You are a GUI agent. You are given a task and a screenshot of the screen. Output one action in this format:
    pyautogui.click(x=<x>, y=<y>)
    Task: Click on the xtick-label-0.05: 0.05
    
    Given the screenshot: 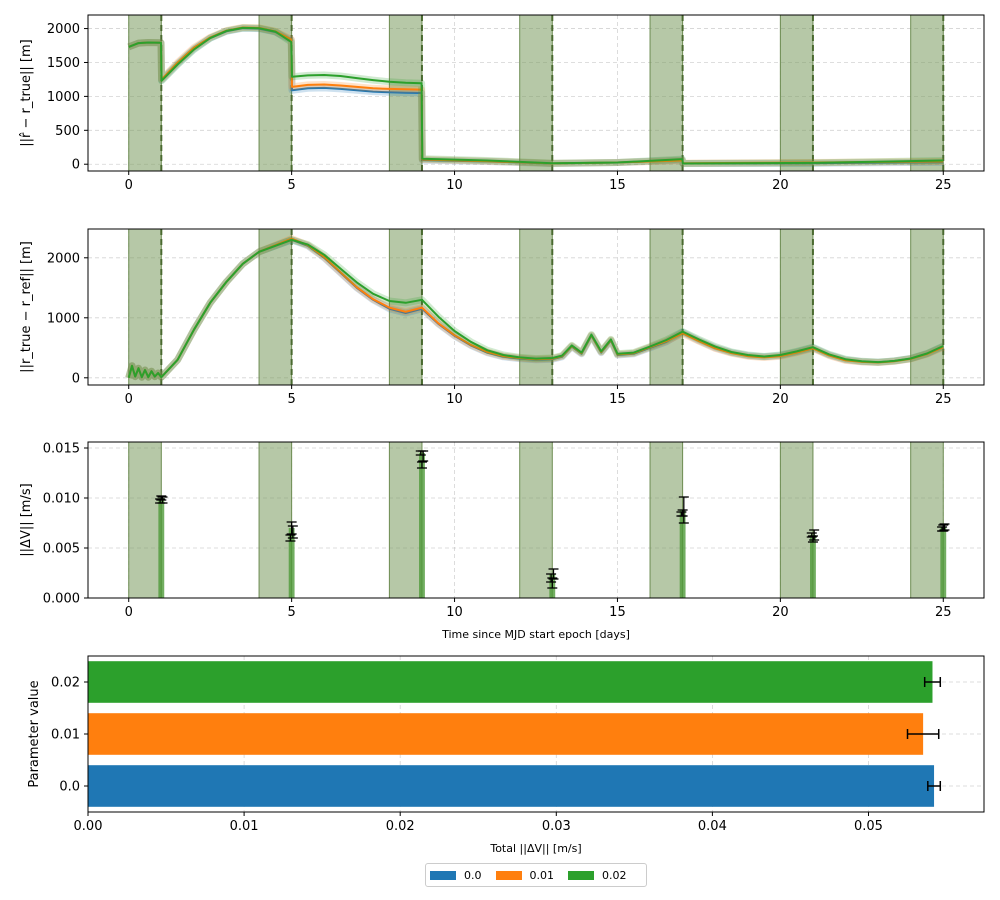 What is the action you would take?
    pyautogui.click(x=868, y=826)
    